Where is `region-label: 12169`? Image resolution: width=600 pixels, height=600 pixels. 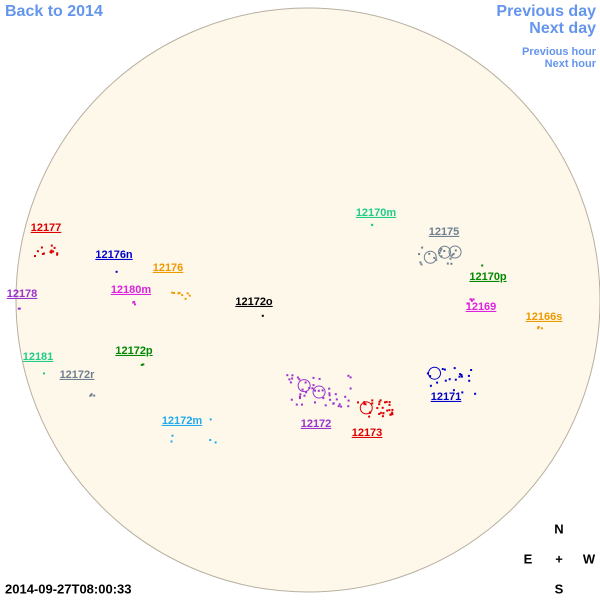
region-label: 12169 is located at coordinates (481, 307).